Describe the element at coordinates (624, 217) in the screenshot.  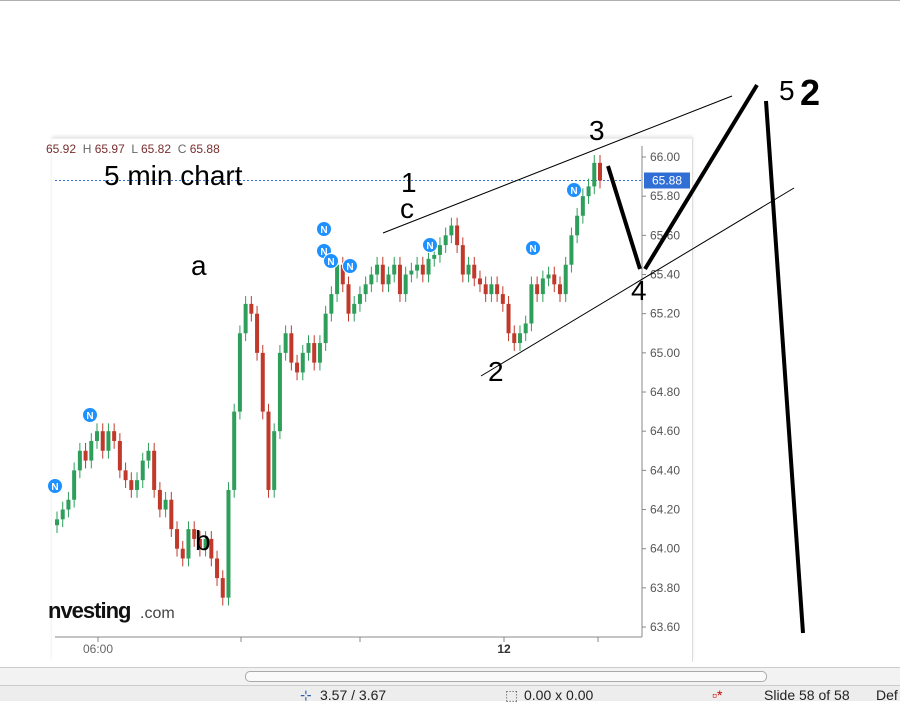
I see `wave-3-4-line` at that location.